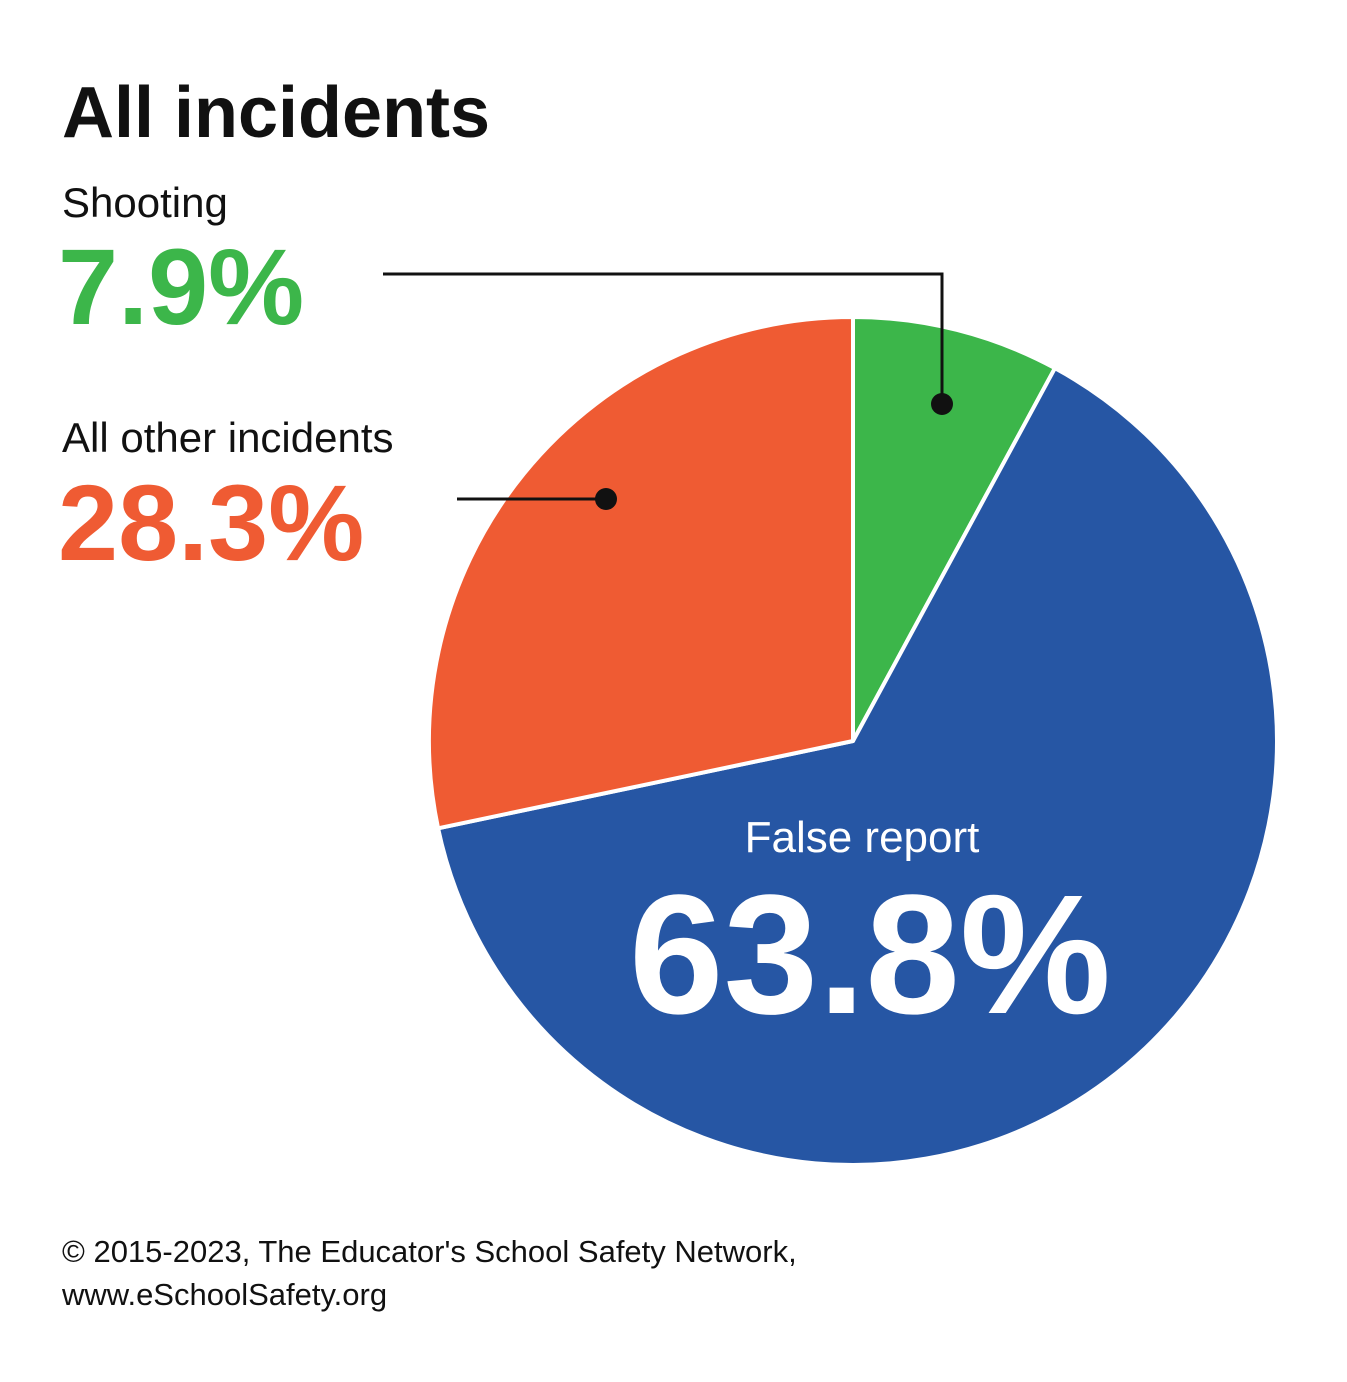 The width and height of the screenshot is (1347, 1382). Describe the element at coordinates (228, 437) in the screenshot. I see `other-label: All other incidents` at that location.